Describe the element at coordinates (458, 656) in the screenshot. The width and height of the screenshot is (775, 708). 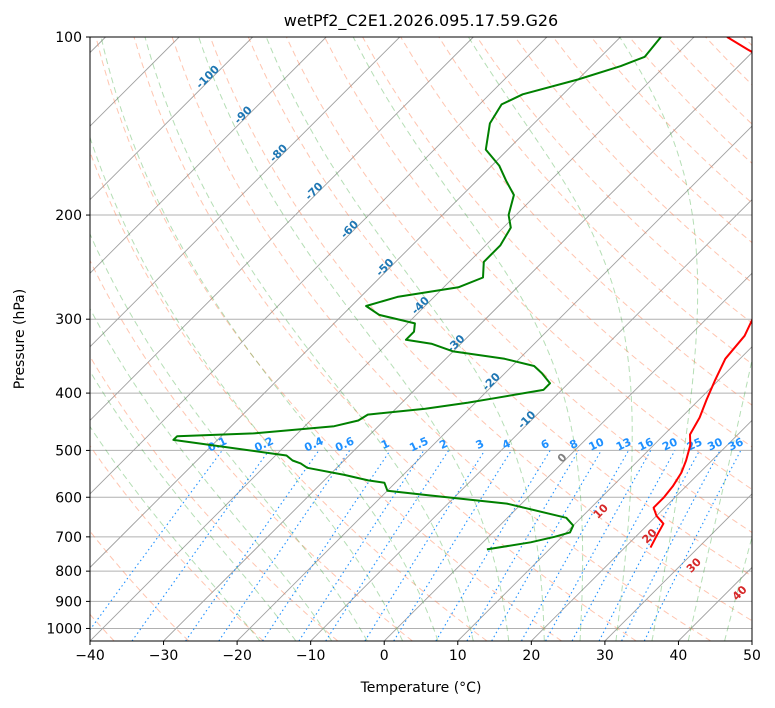
I see `x-tick-label: 10` at that location.